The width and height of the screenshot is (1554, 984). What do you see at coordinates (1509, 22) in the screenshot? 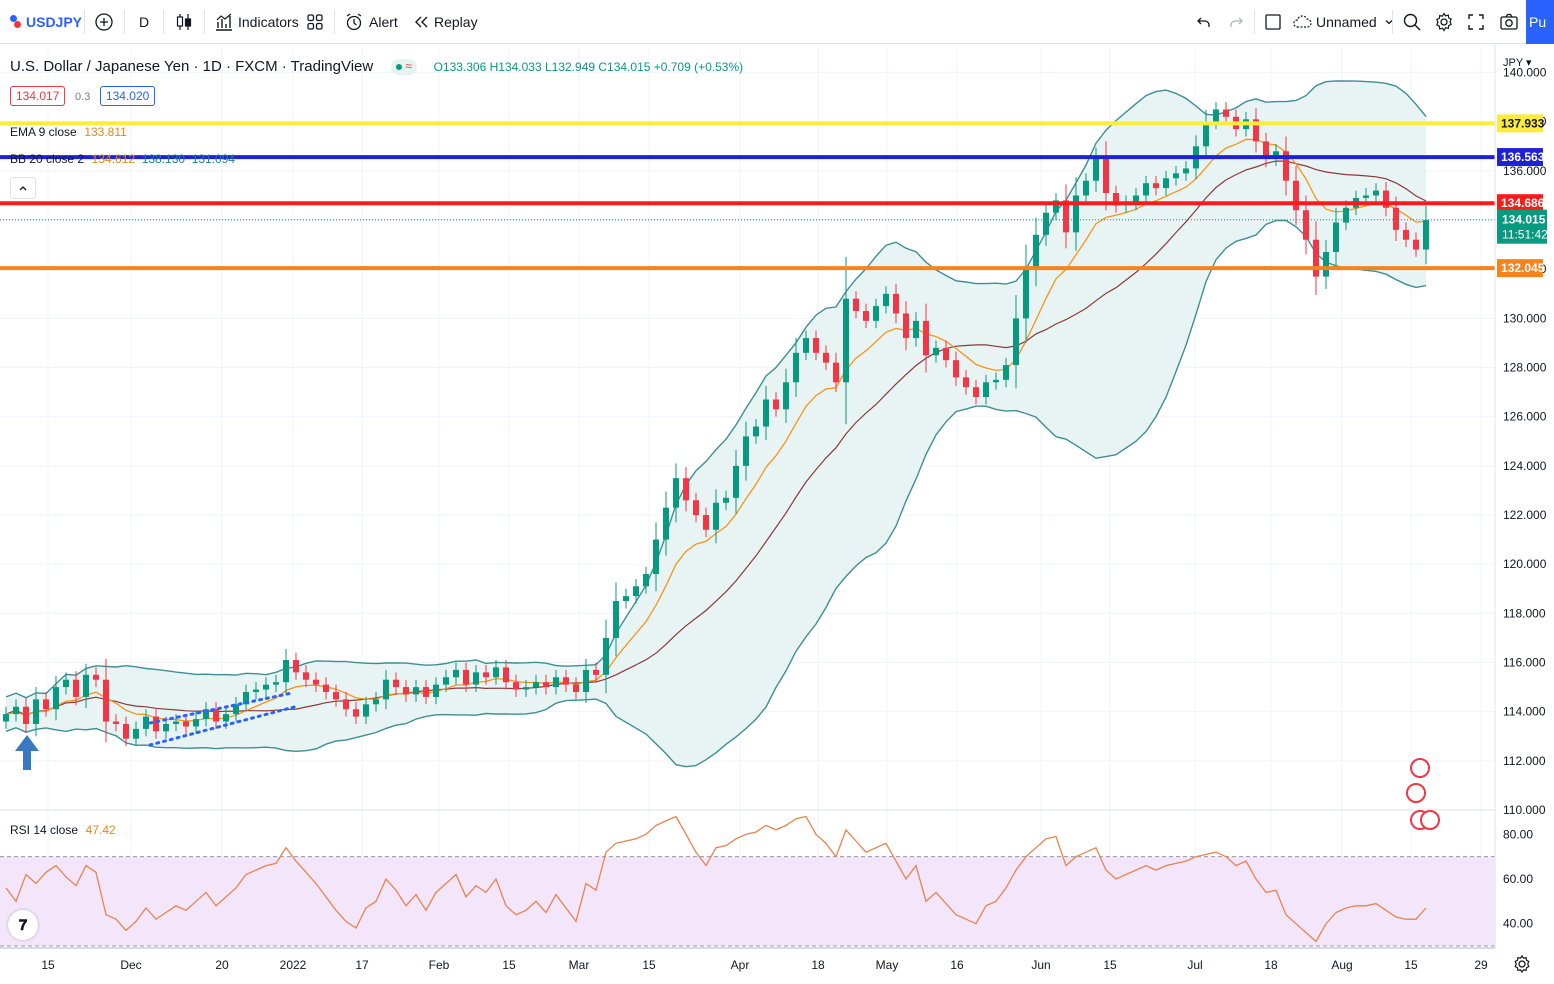
I see `snapshot-button` at bounding box center [1509, 22].